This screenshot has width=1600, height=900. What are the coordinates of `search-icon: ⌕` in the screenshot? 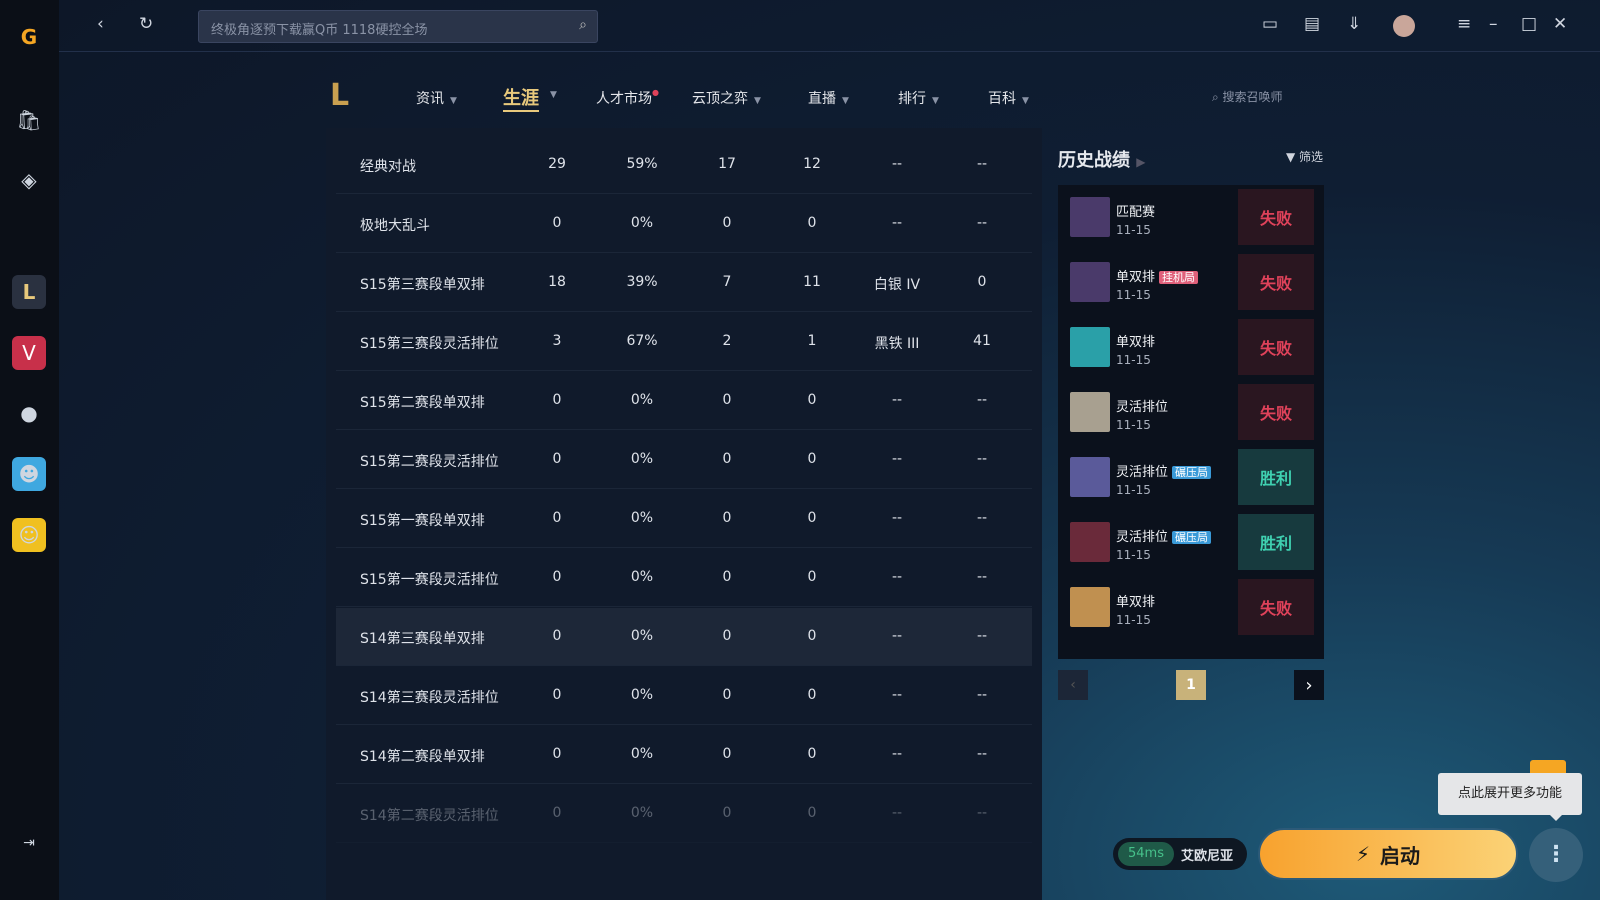 It's located at (583, 25).